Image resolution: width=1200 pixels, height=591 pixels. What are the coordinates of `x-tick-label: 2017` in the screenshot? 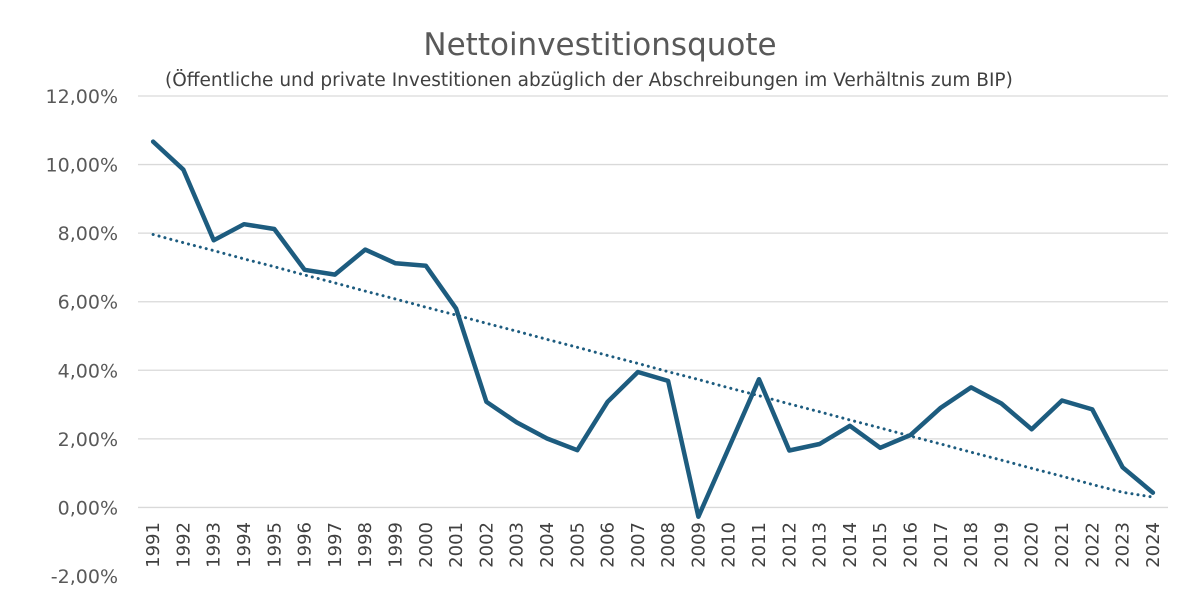 It's located at (941, 545).